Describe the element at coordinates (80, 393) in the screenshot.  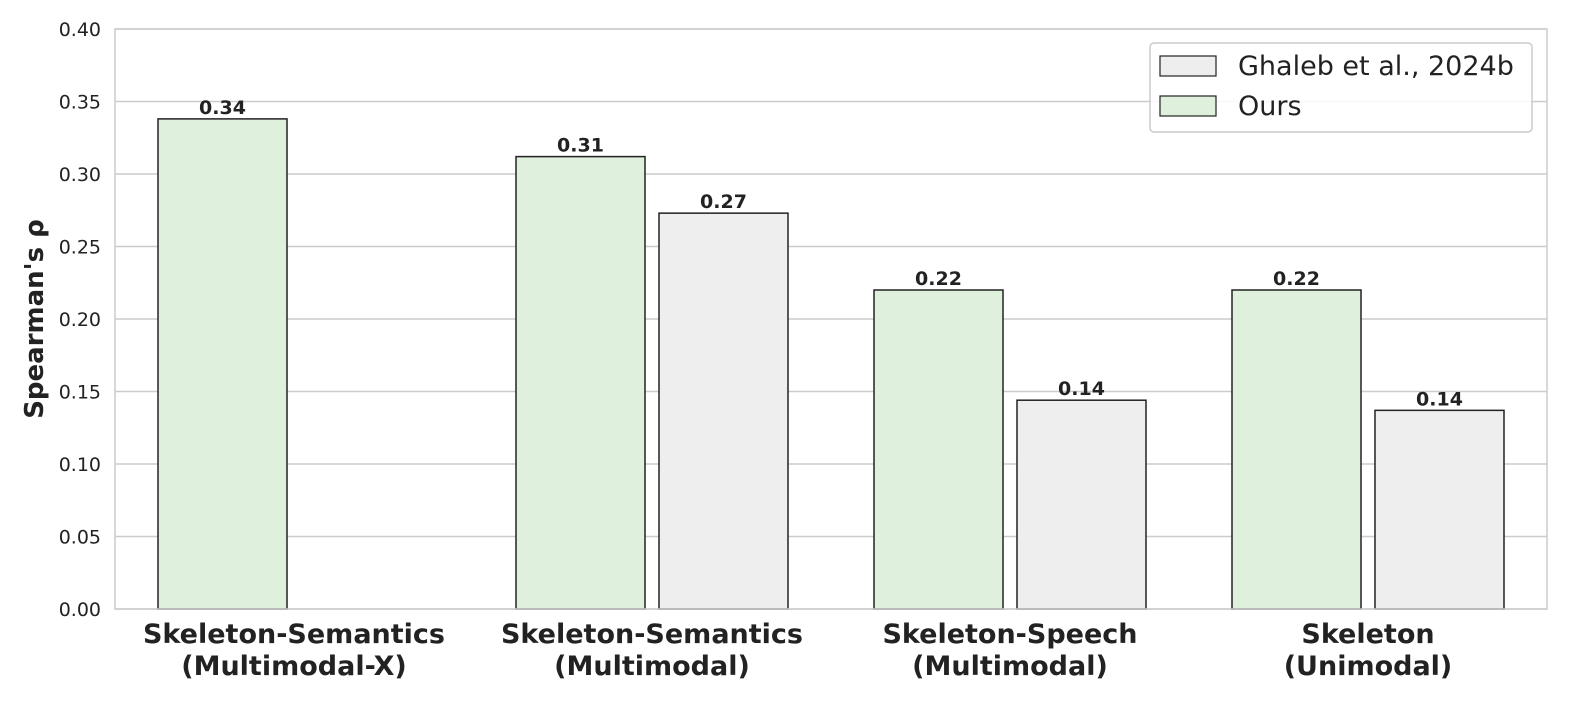
I see `y-tick-label: 0.15` at that location.